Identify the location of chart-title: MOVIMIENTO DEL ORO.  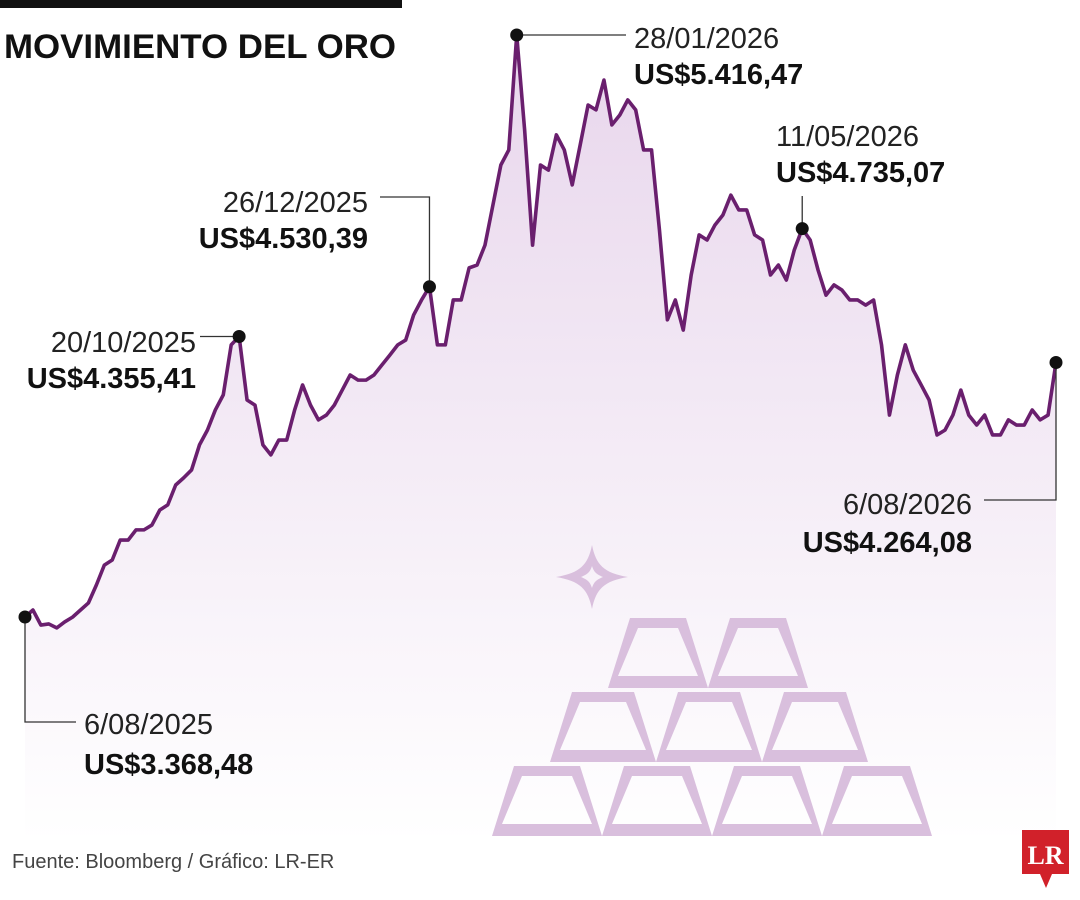
(200, 47).